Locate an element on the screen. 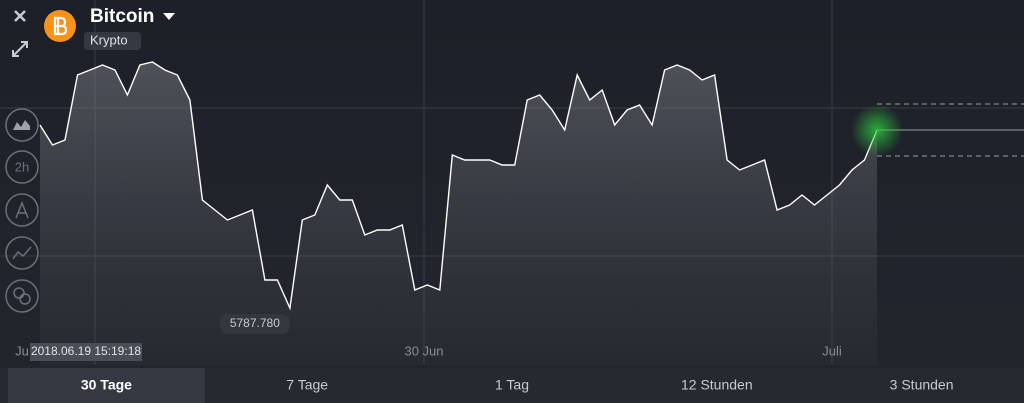  cursor-time: 2018.06.19 15:19:18 is located at coordinates (86, 351).